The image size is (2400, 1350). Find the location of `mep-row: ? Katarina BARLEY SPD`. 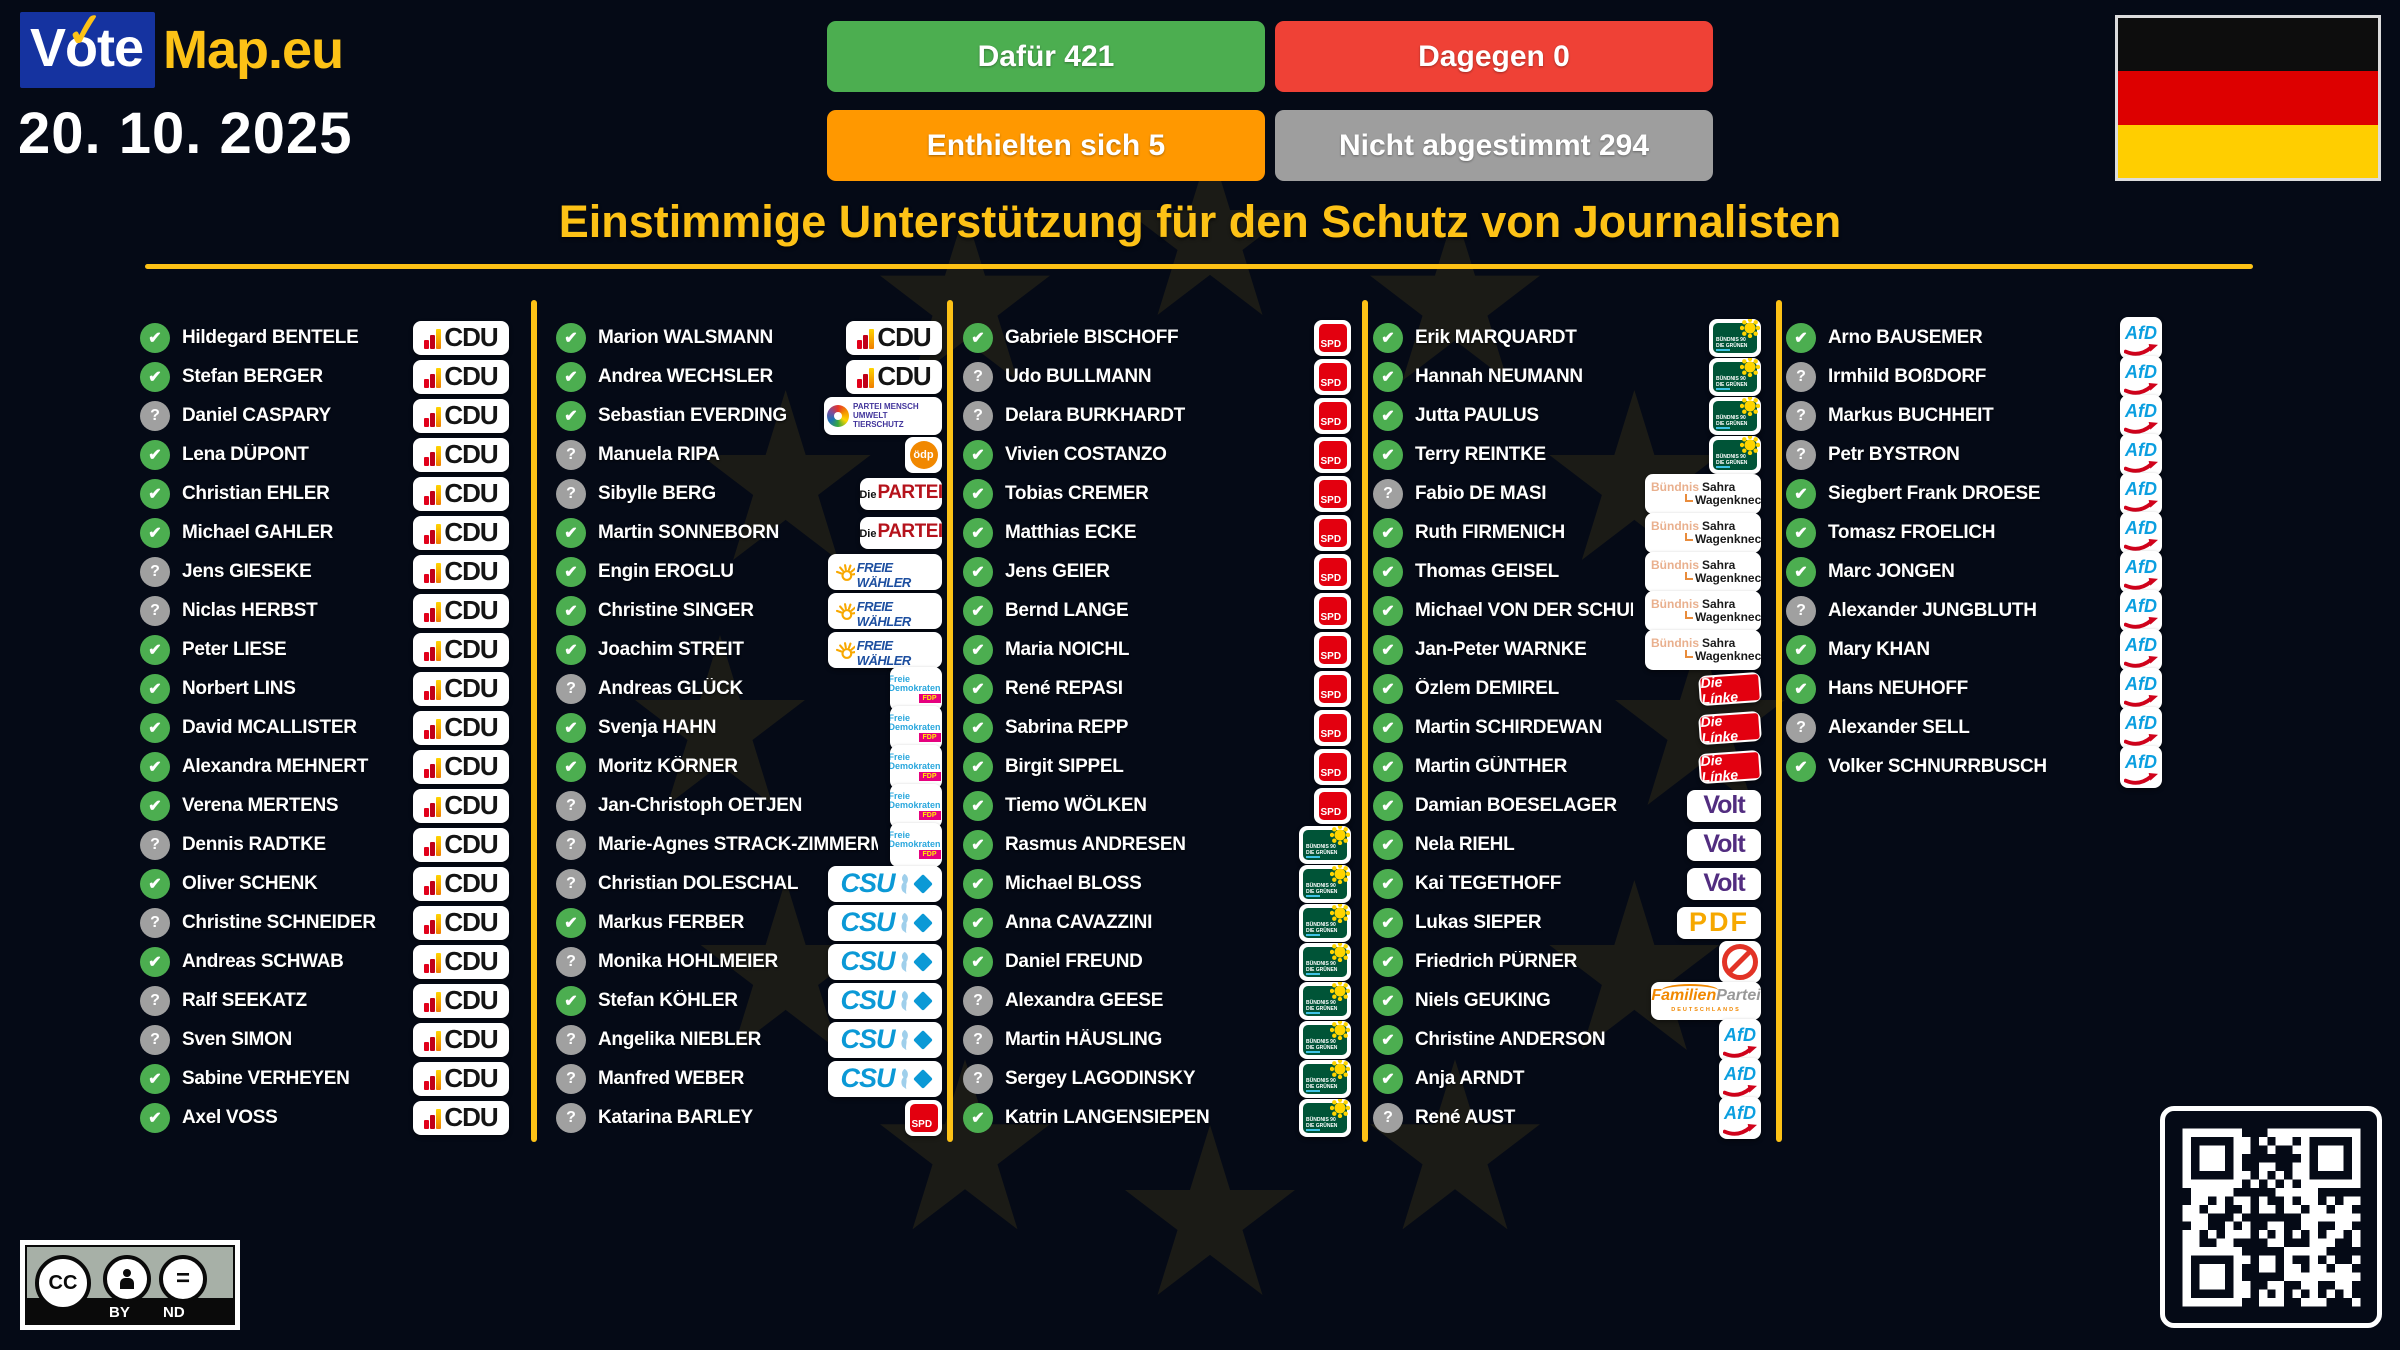

mep-row: ? Katarina BARLEY SPD is located at coordinates (749, 1117).